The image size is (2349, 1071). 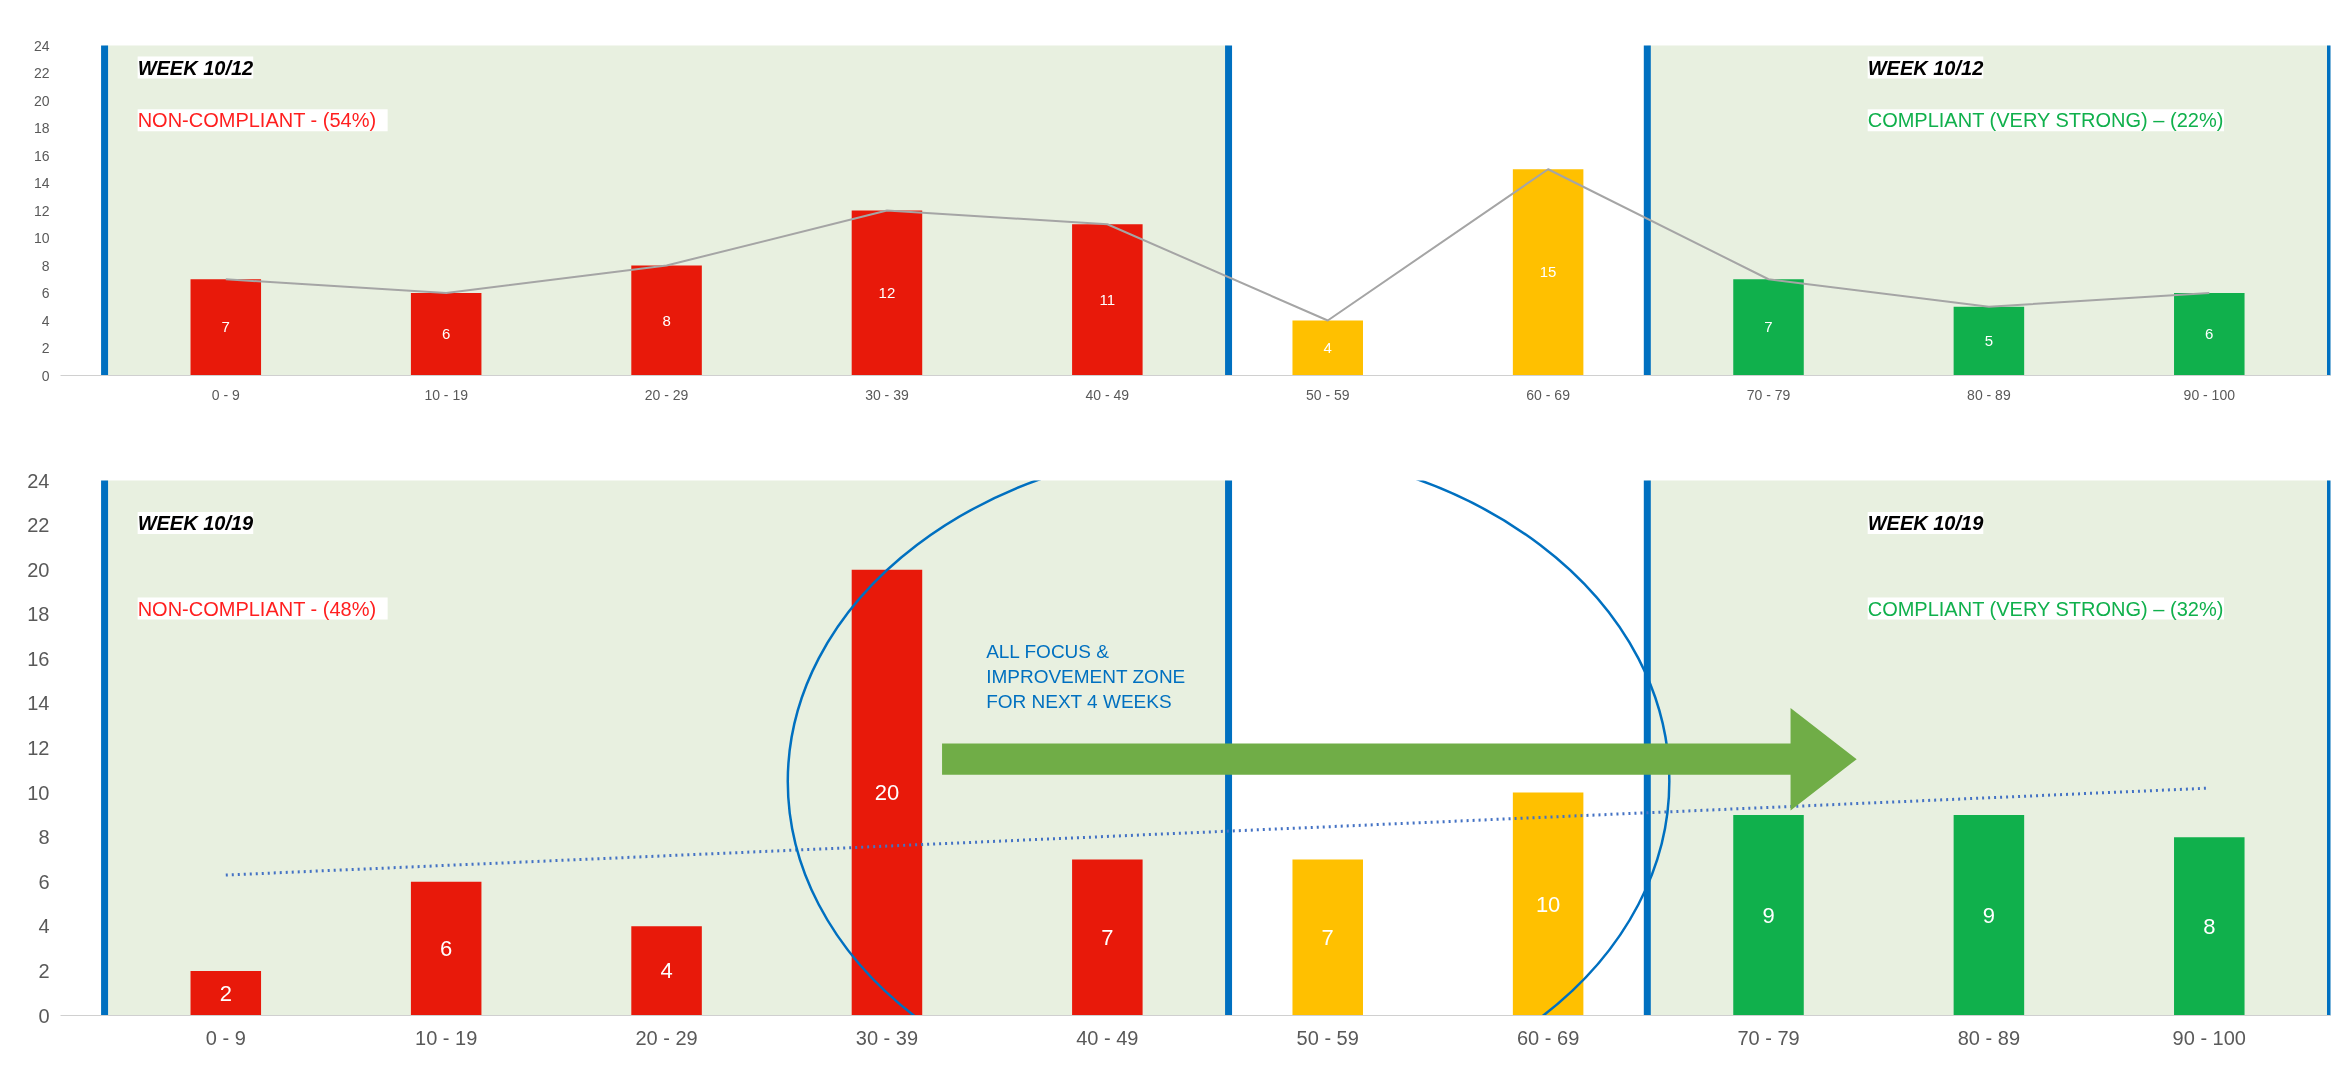 I want to click on data-label: 11, so click(x=1107, y=299).